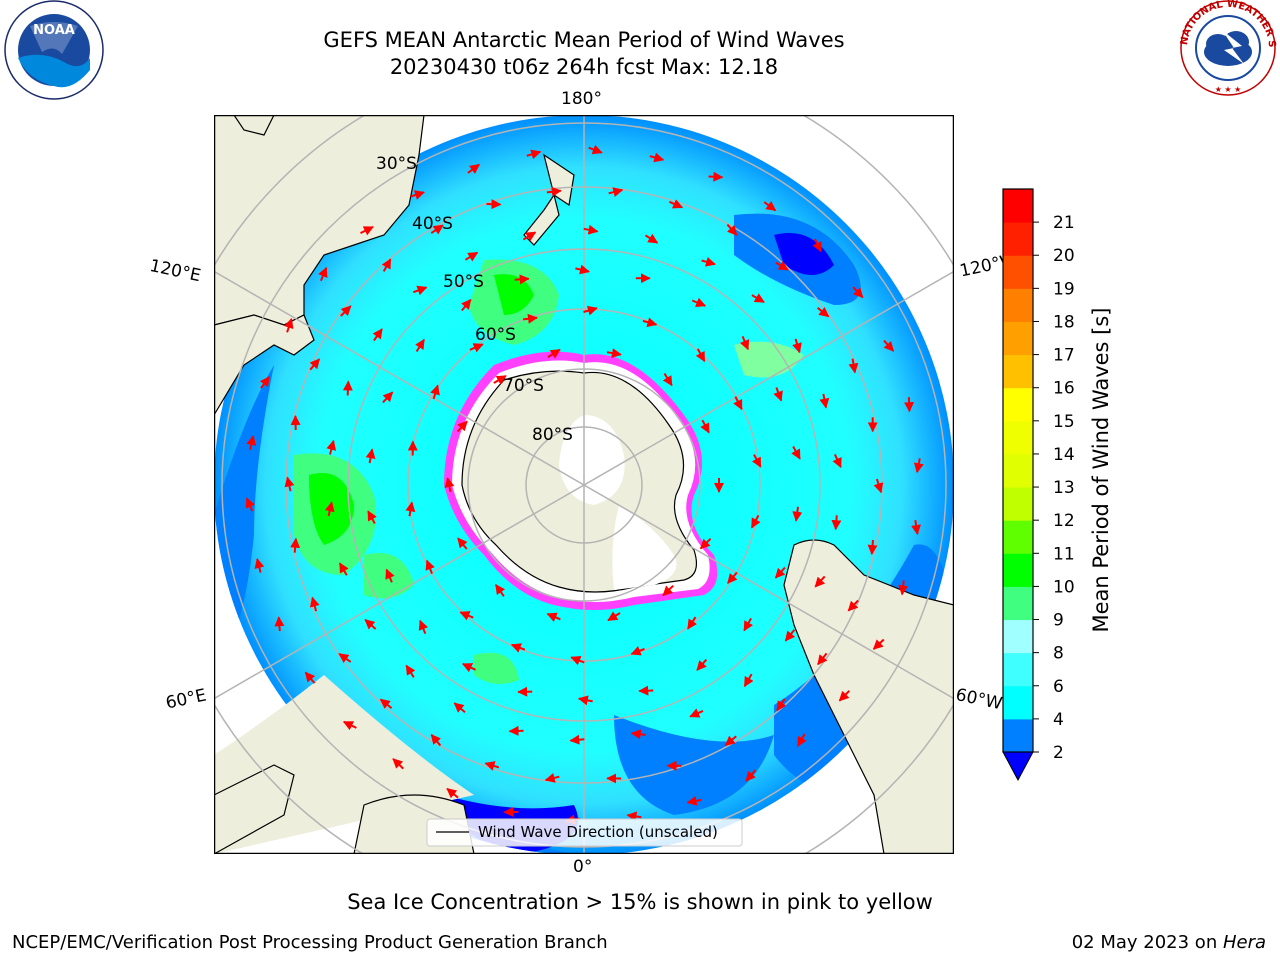 This screenshot has height=960, width=1280. I want to click on colorbar-tick-label: 11, so click(1064, 554).